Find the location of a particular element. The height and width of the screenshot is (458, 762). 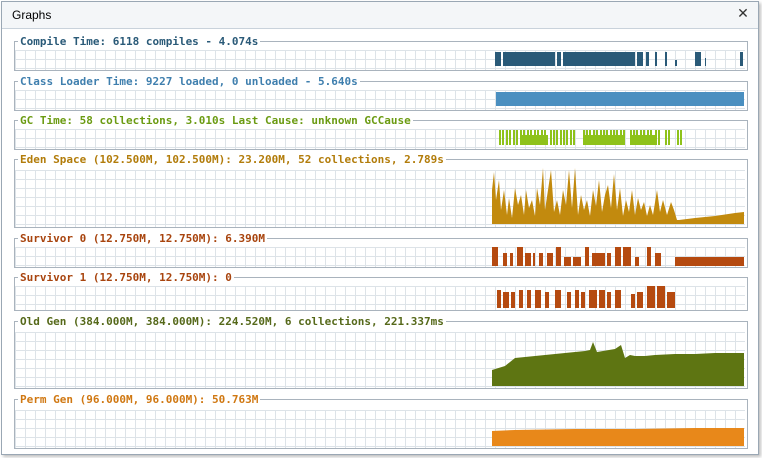

perm-gen-plot is located at coordinates (380, 429).